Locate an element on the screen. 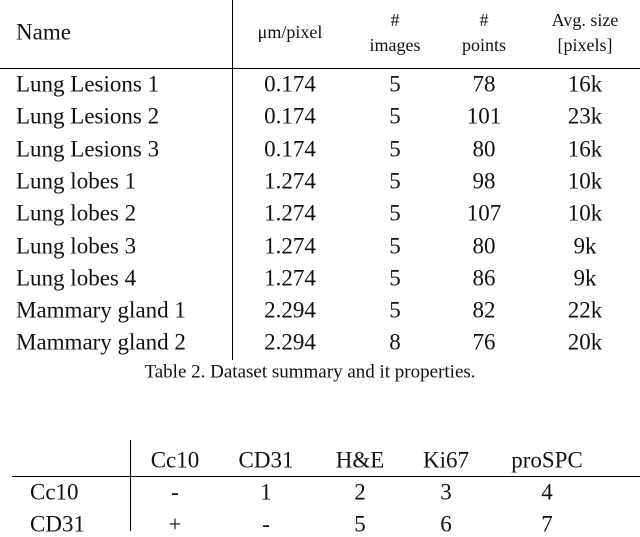 The height and width of the screenshot is (537, 640). table1-cell: Mammary gland 2 is located at coordinates (101, 342).